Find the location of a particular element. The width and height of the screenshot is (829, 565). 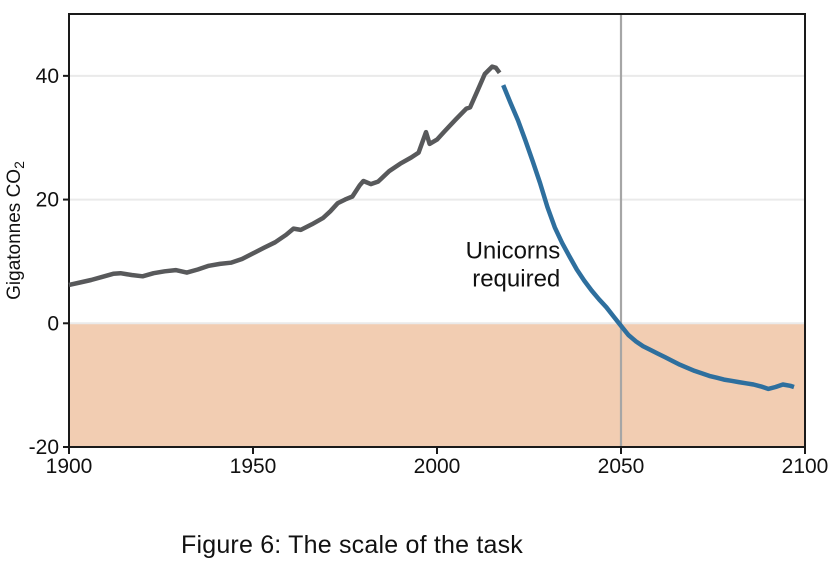

x-tick-label-1950: 1950 is located at coordinates (253, 466).